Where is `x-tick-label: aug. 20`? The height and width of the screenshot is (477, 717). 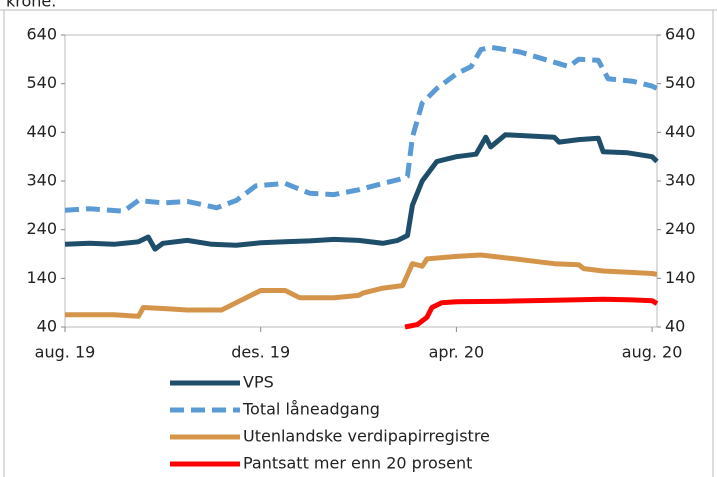
x-tick-label: aug. 20 is located at coordinates (652, 352).